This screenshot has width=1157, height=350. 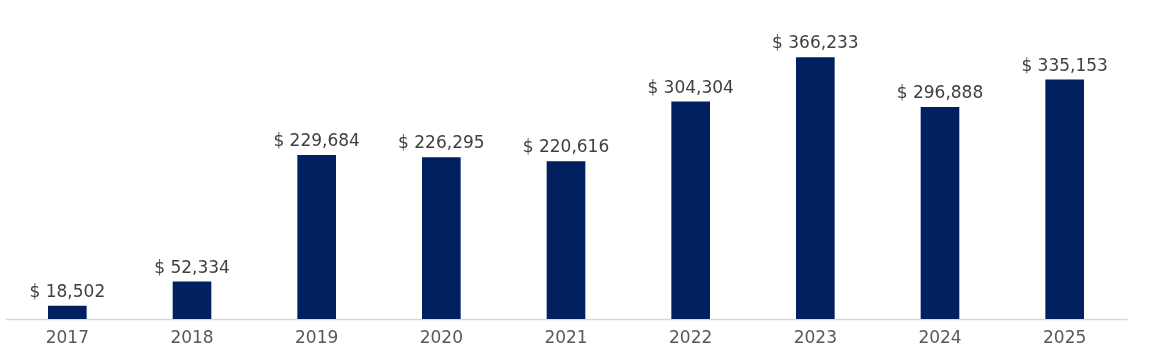 What do you see at coordinates (67, 336) in the screenshot?
I see `x-tick-label: 2017` at bounding box center [67, 336].